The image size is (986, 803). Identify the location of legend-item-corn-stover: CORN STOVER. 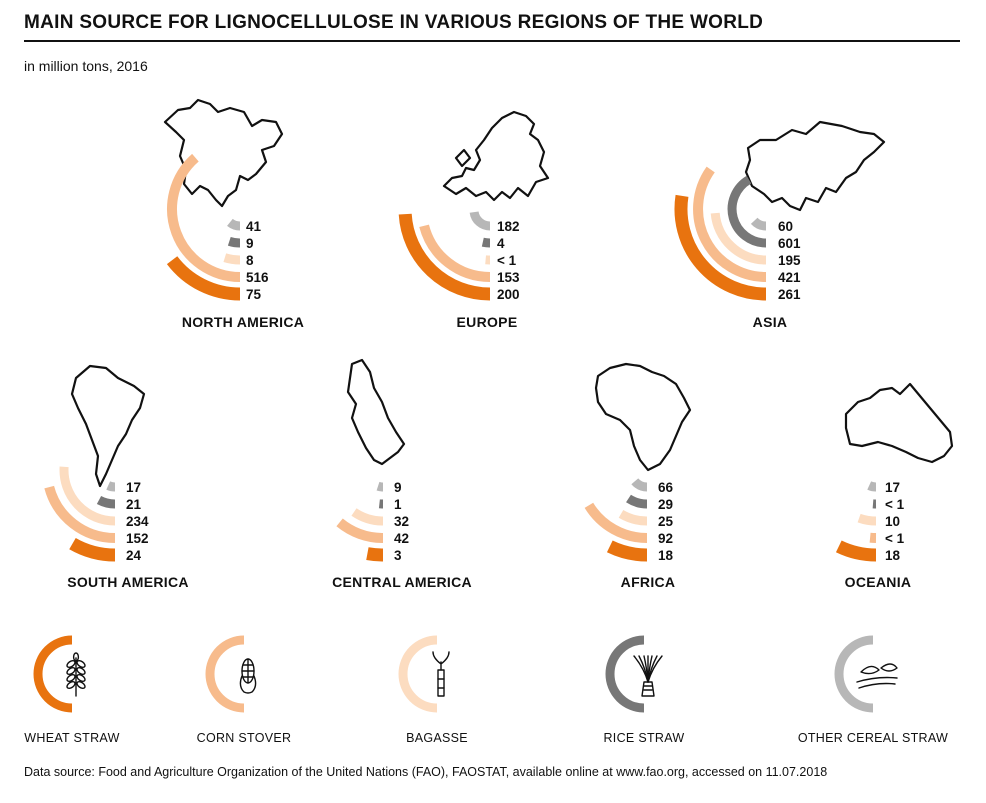
(244, 690).